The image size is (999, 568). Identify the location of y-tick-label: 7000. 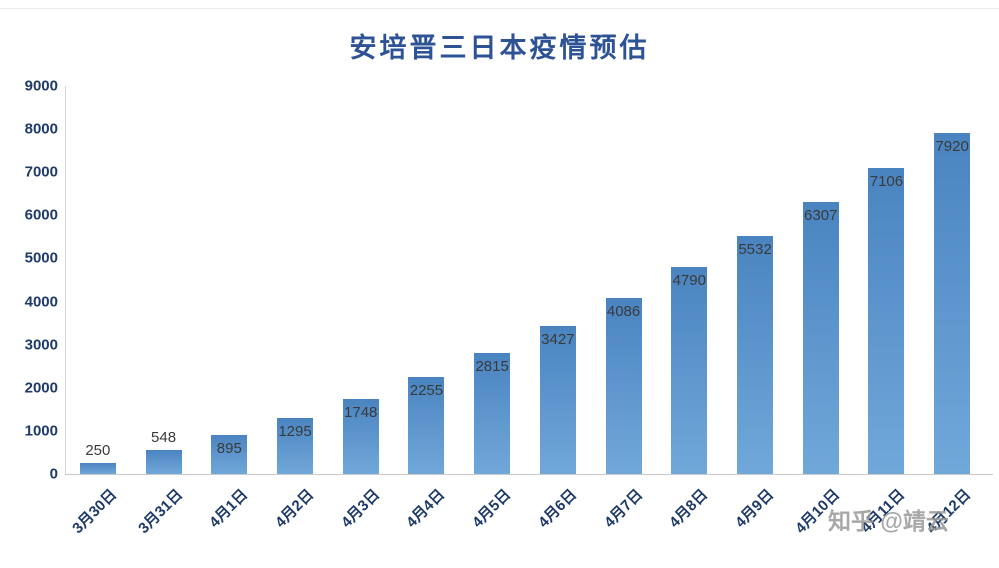
(41, 172).